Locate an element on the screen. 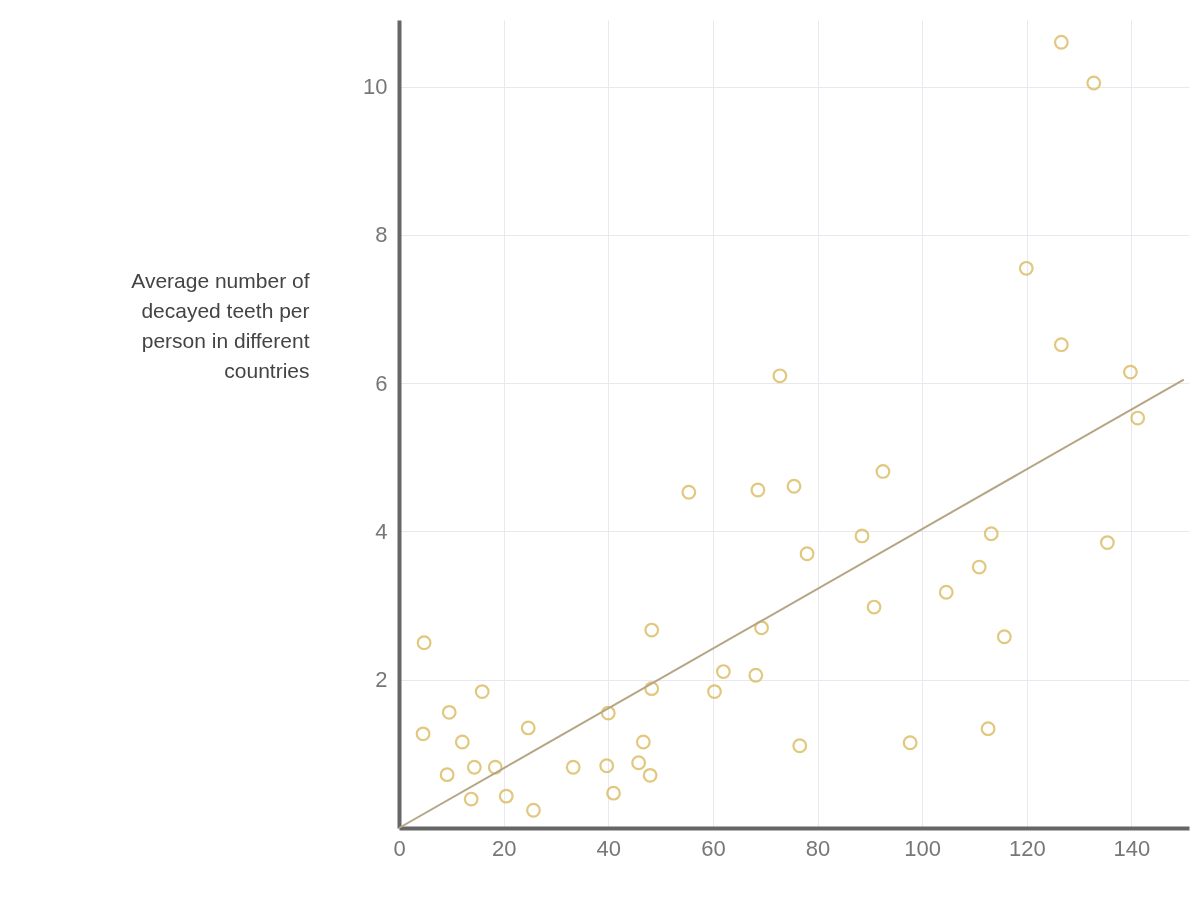  y-tick-label: 4 is located at coordinates (381, 531).